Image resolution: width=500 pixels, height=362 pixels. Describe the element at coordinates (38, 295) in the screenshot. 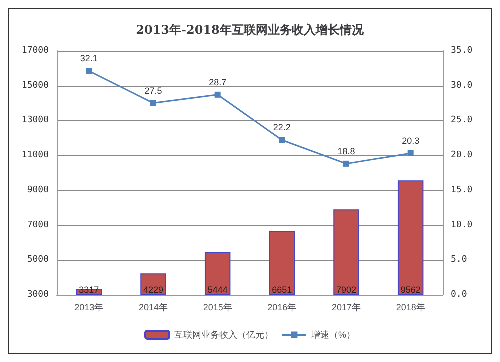

I see `y-tick-label: 3000` at that location.